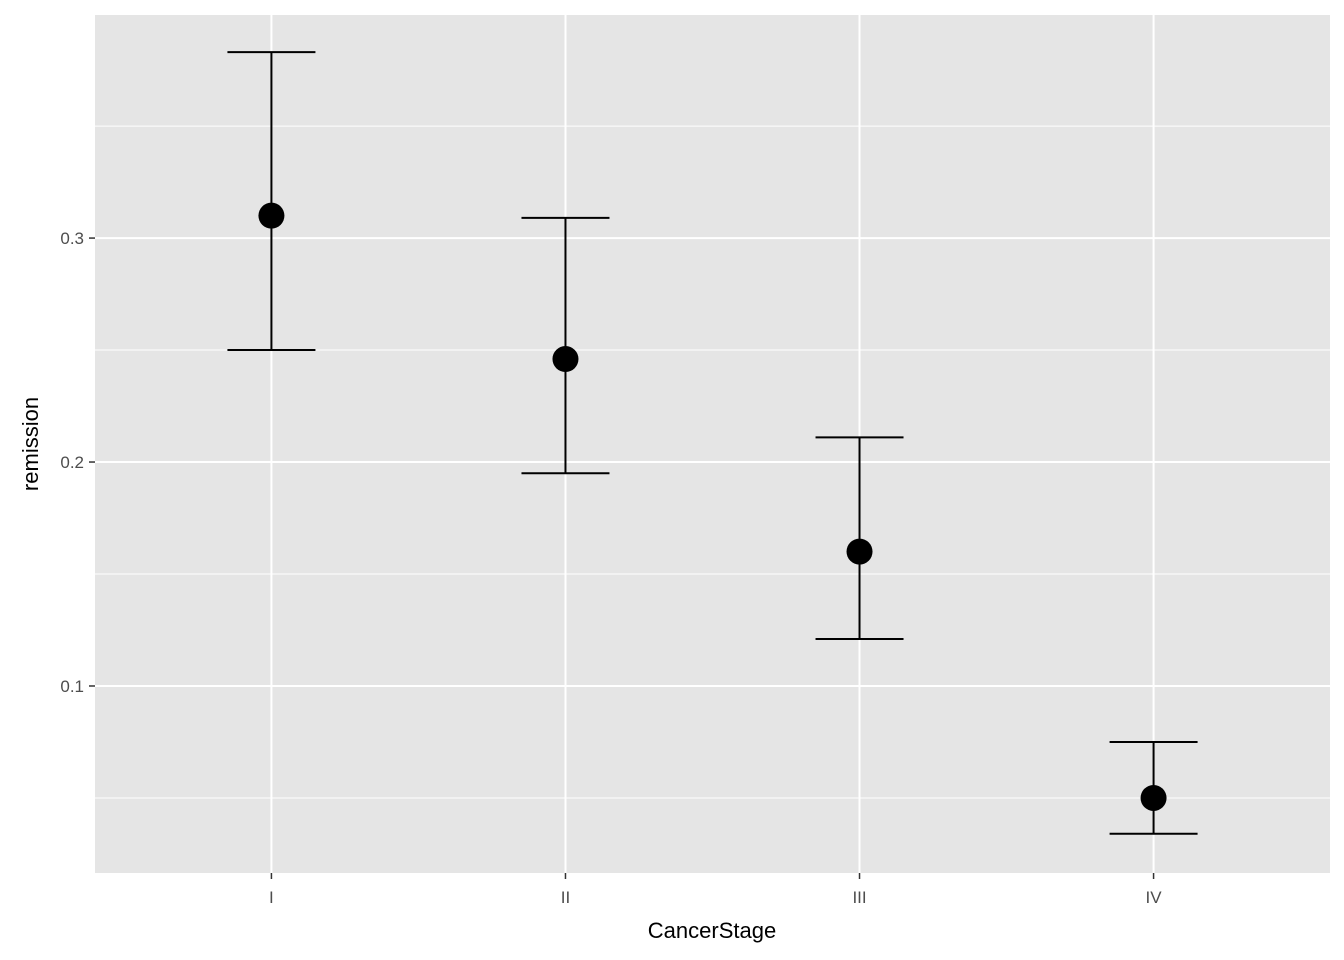  Describe the element at coordinates (859, 897) in the screenshot. I see `x-tick-label: III` at that location.